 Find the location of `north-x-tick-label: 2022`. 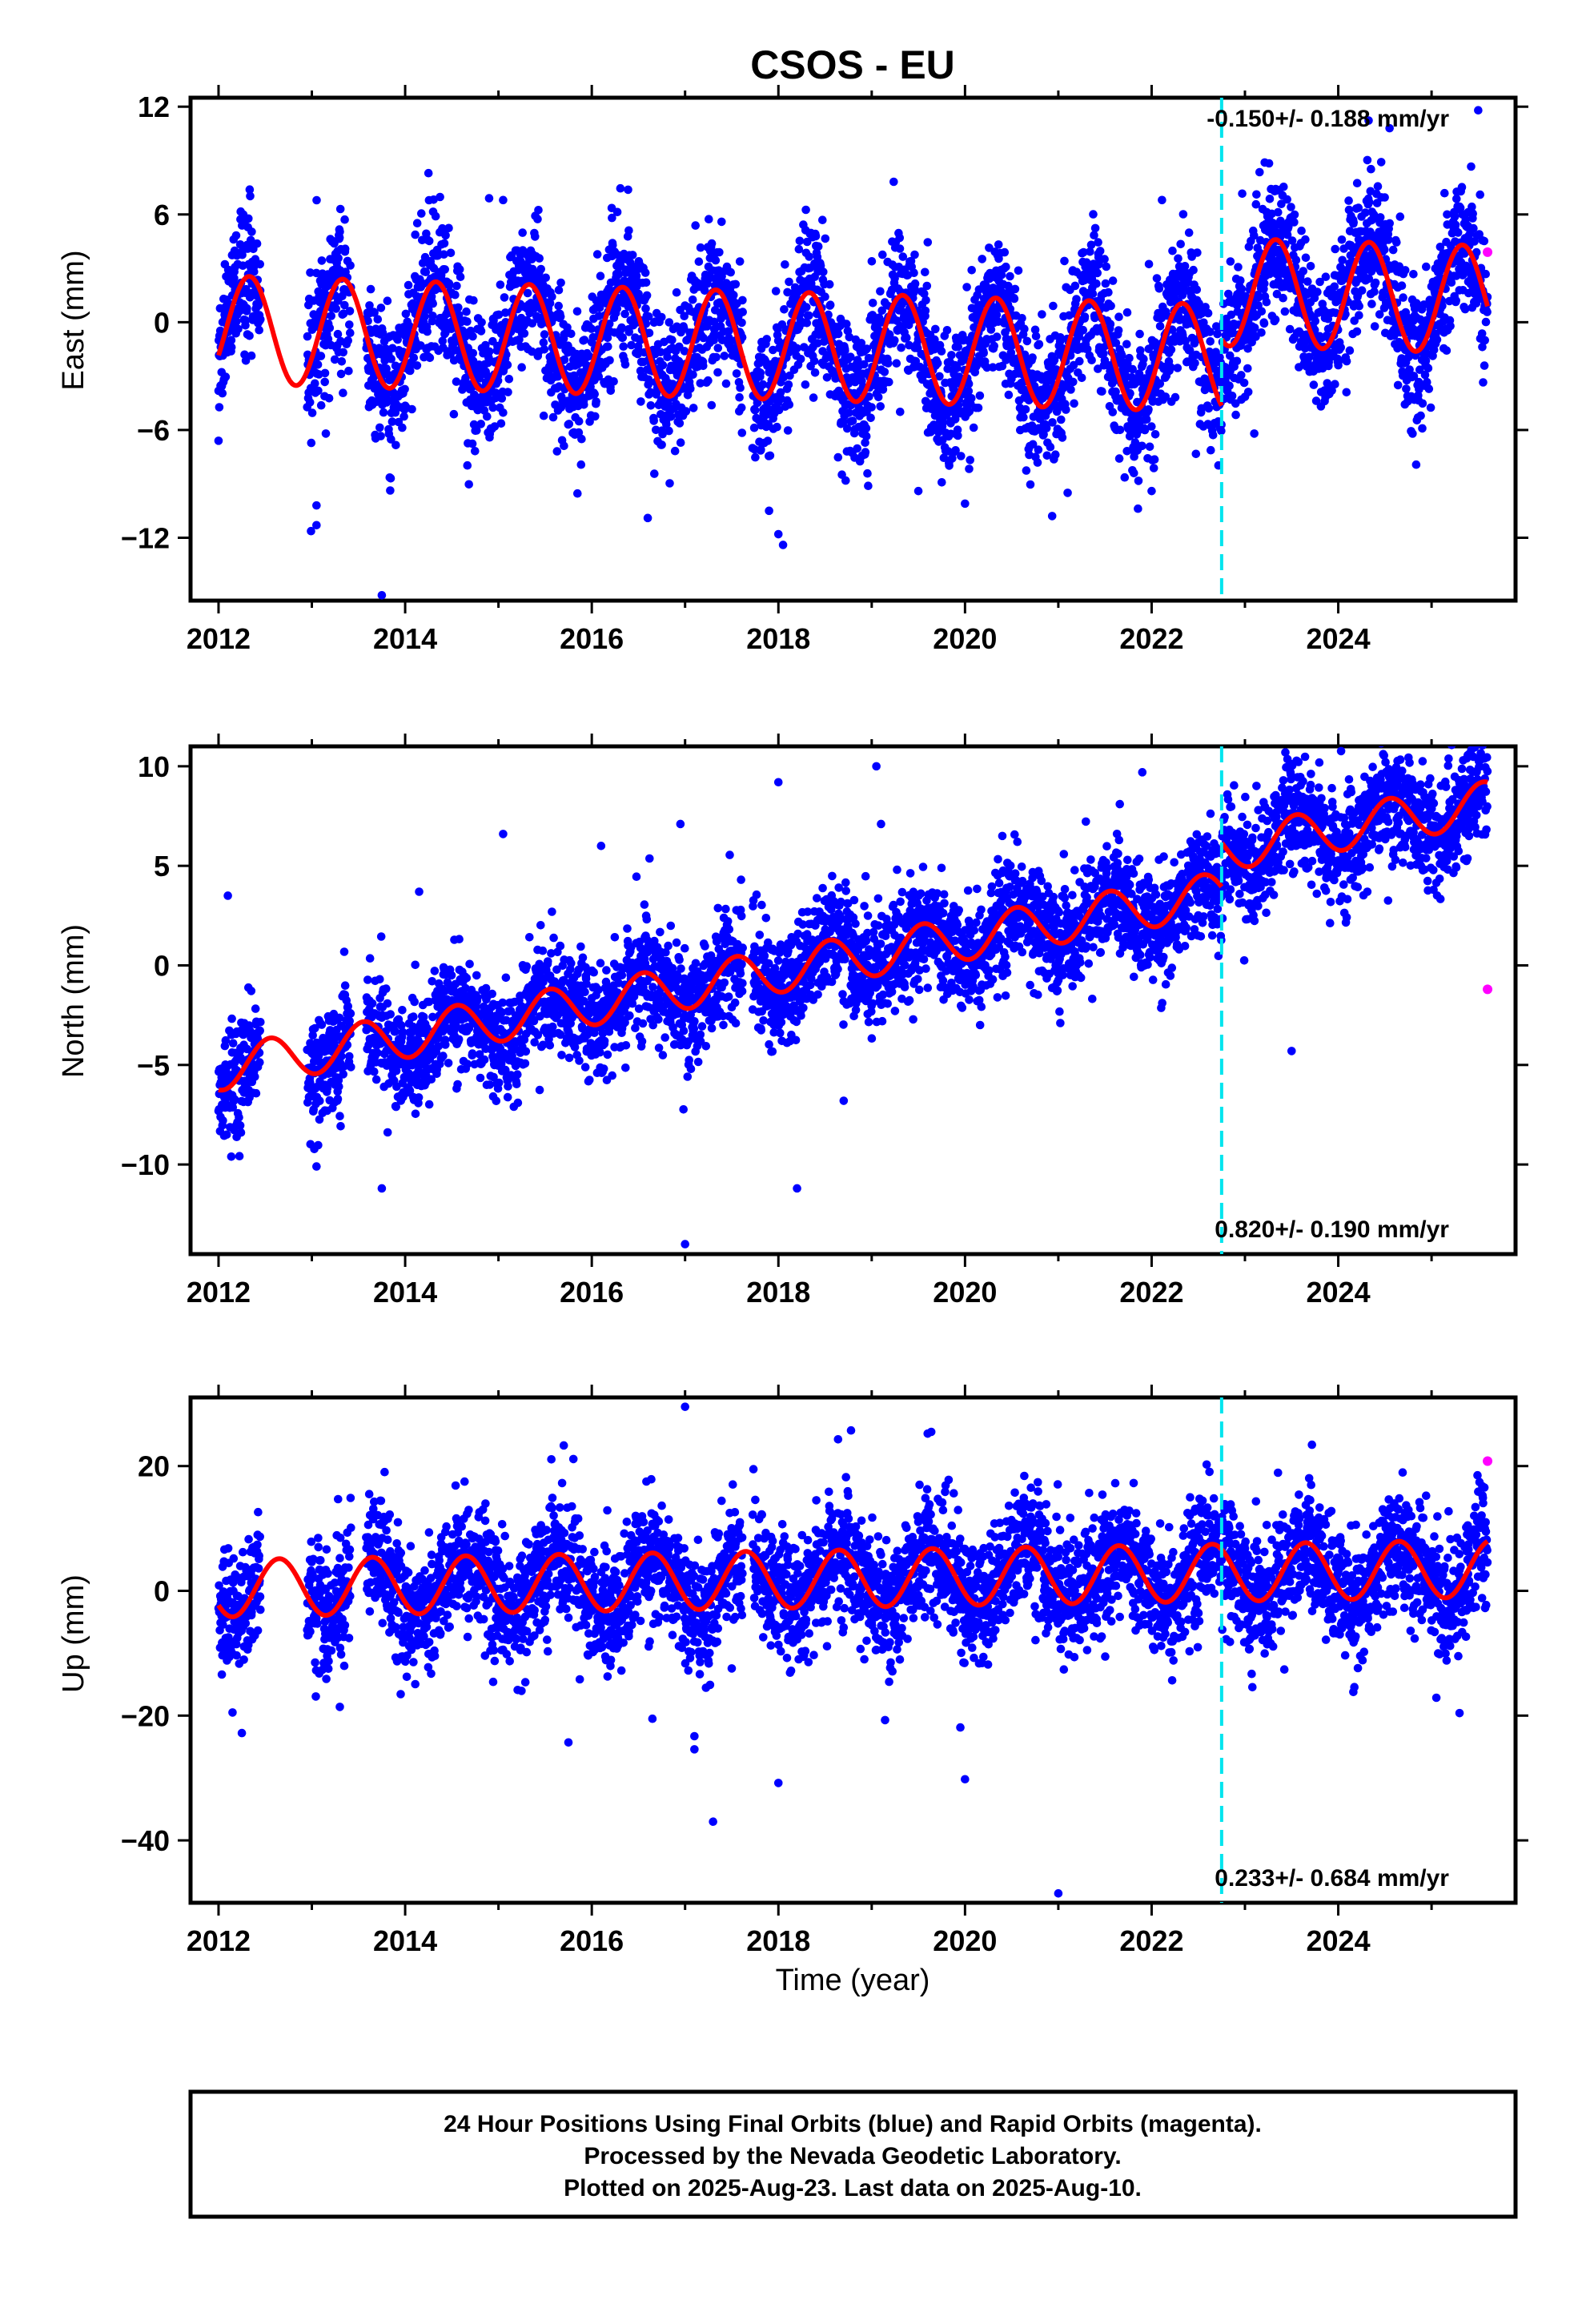

north-x-tick-label: 2022 is located at coordinates (1151, 1292).